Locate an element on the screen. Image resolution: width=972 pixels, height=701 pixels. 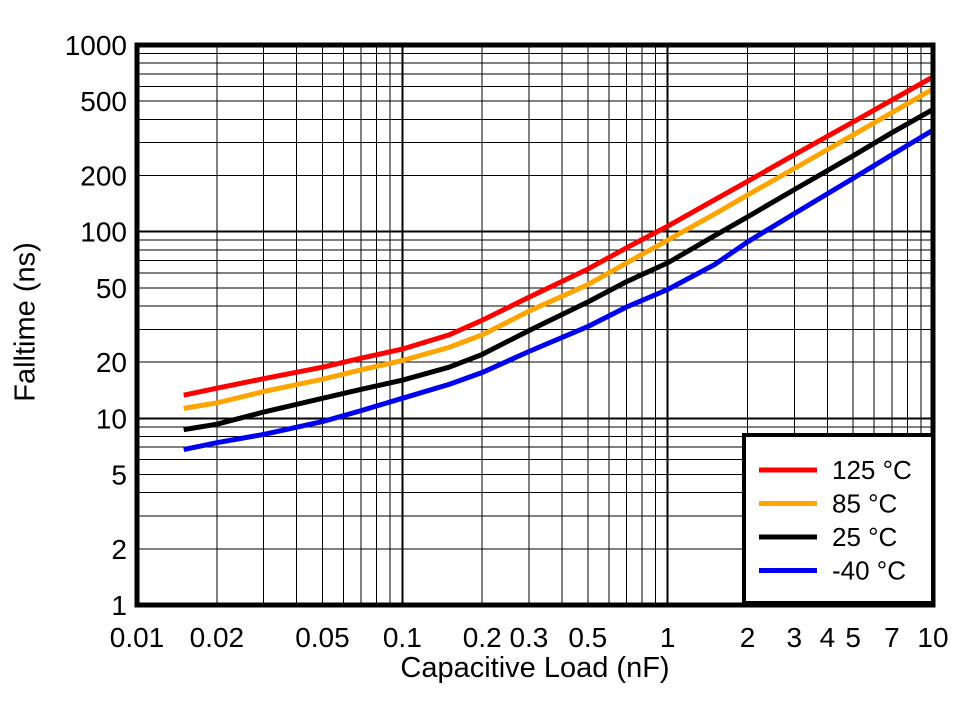
legend-entry: -40 °C is located at coordinates (832, 571).